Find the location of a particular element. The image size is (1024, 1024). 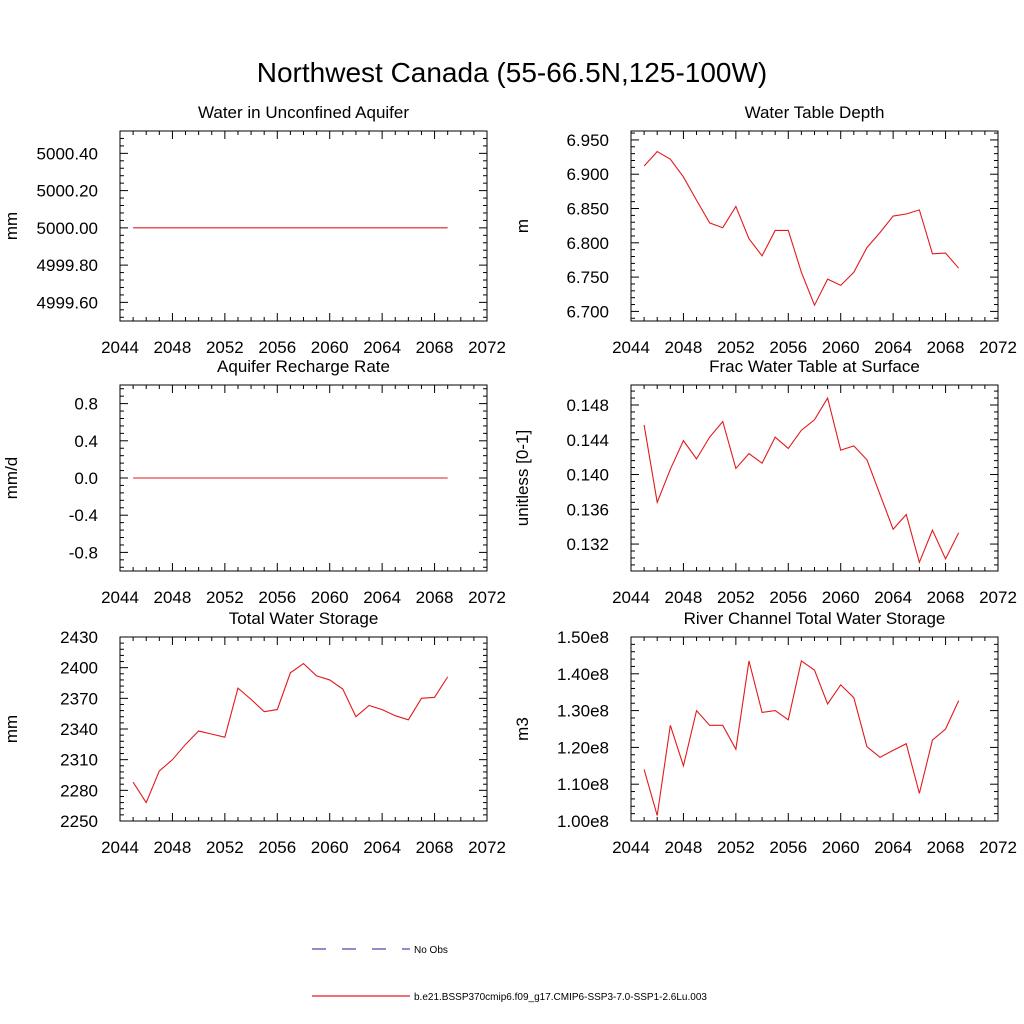

y-tick-label: 4999.80 is located at coordinates (67, 265).